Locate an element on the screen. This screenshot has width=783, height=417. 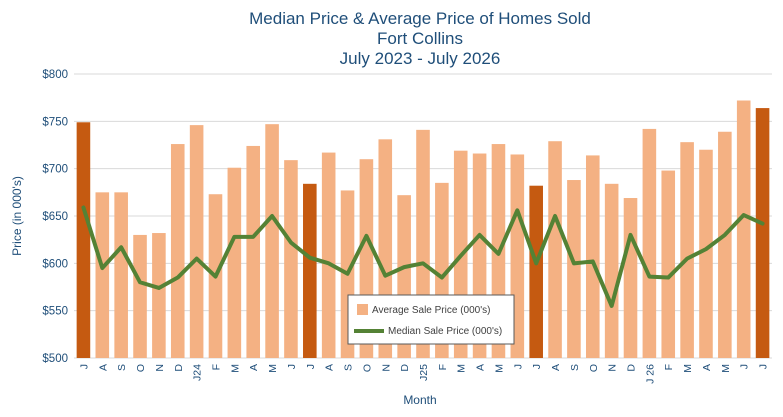
y-tick-label: $600 is located at coordinates (55, 264).